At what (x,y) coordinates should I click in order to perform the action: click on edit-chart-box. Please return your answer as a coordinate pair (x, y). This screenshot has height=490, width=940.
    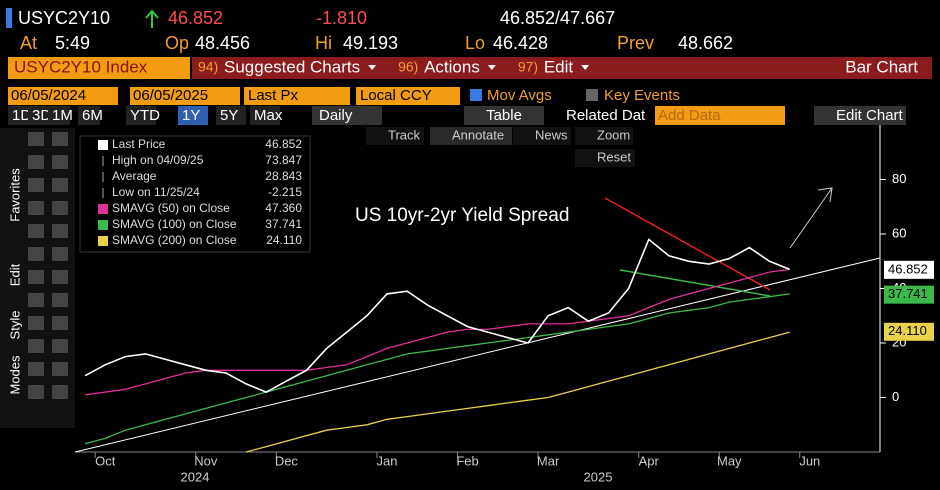
    Looking at the image, I should click on (860, 115).